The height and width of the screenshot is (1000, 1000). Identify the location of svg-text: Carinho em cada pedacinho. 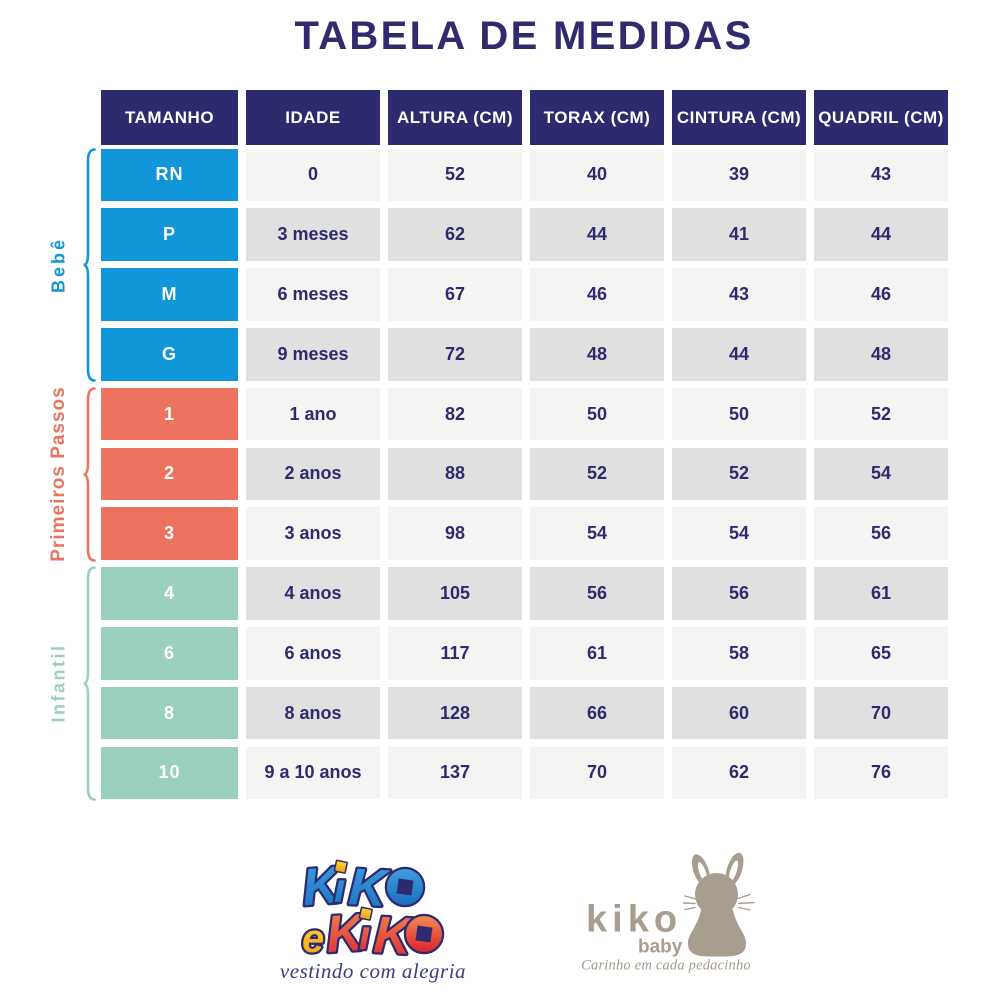
(666, 966).